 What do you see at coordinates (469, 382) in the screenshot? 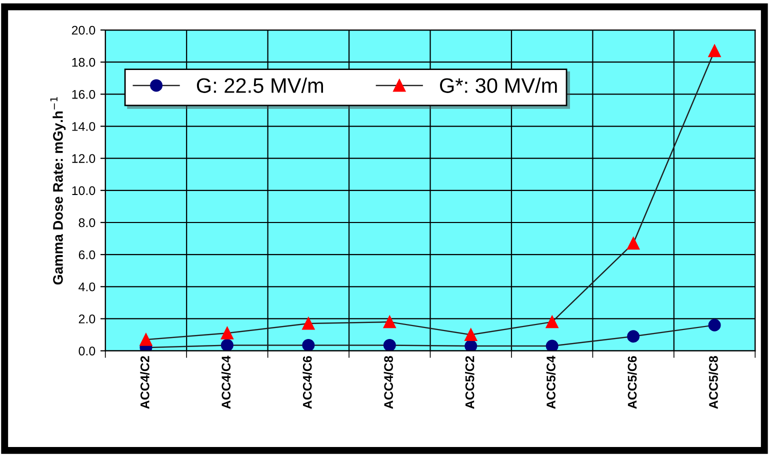
I see `x-tick-label: ACC5/C2` at bounding box center [469, 382].